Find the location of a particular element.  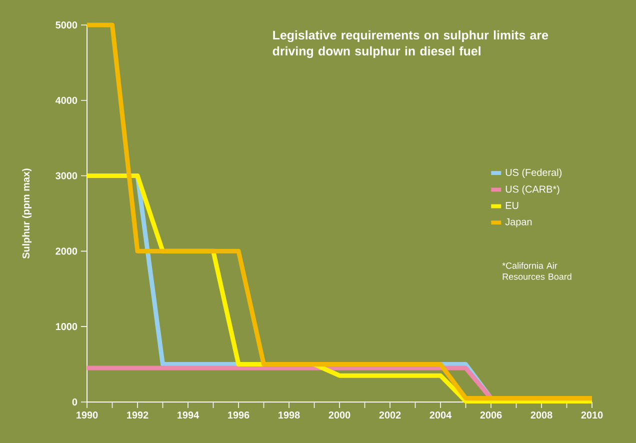

x-tick-label: 2008 is located at coordinates (541, 415).